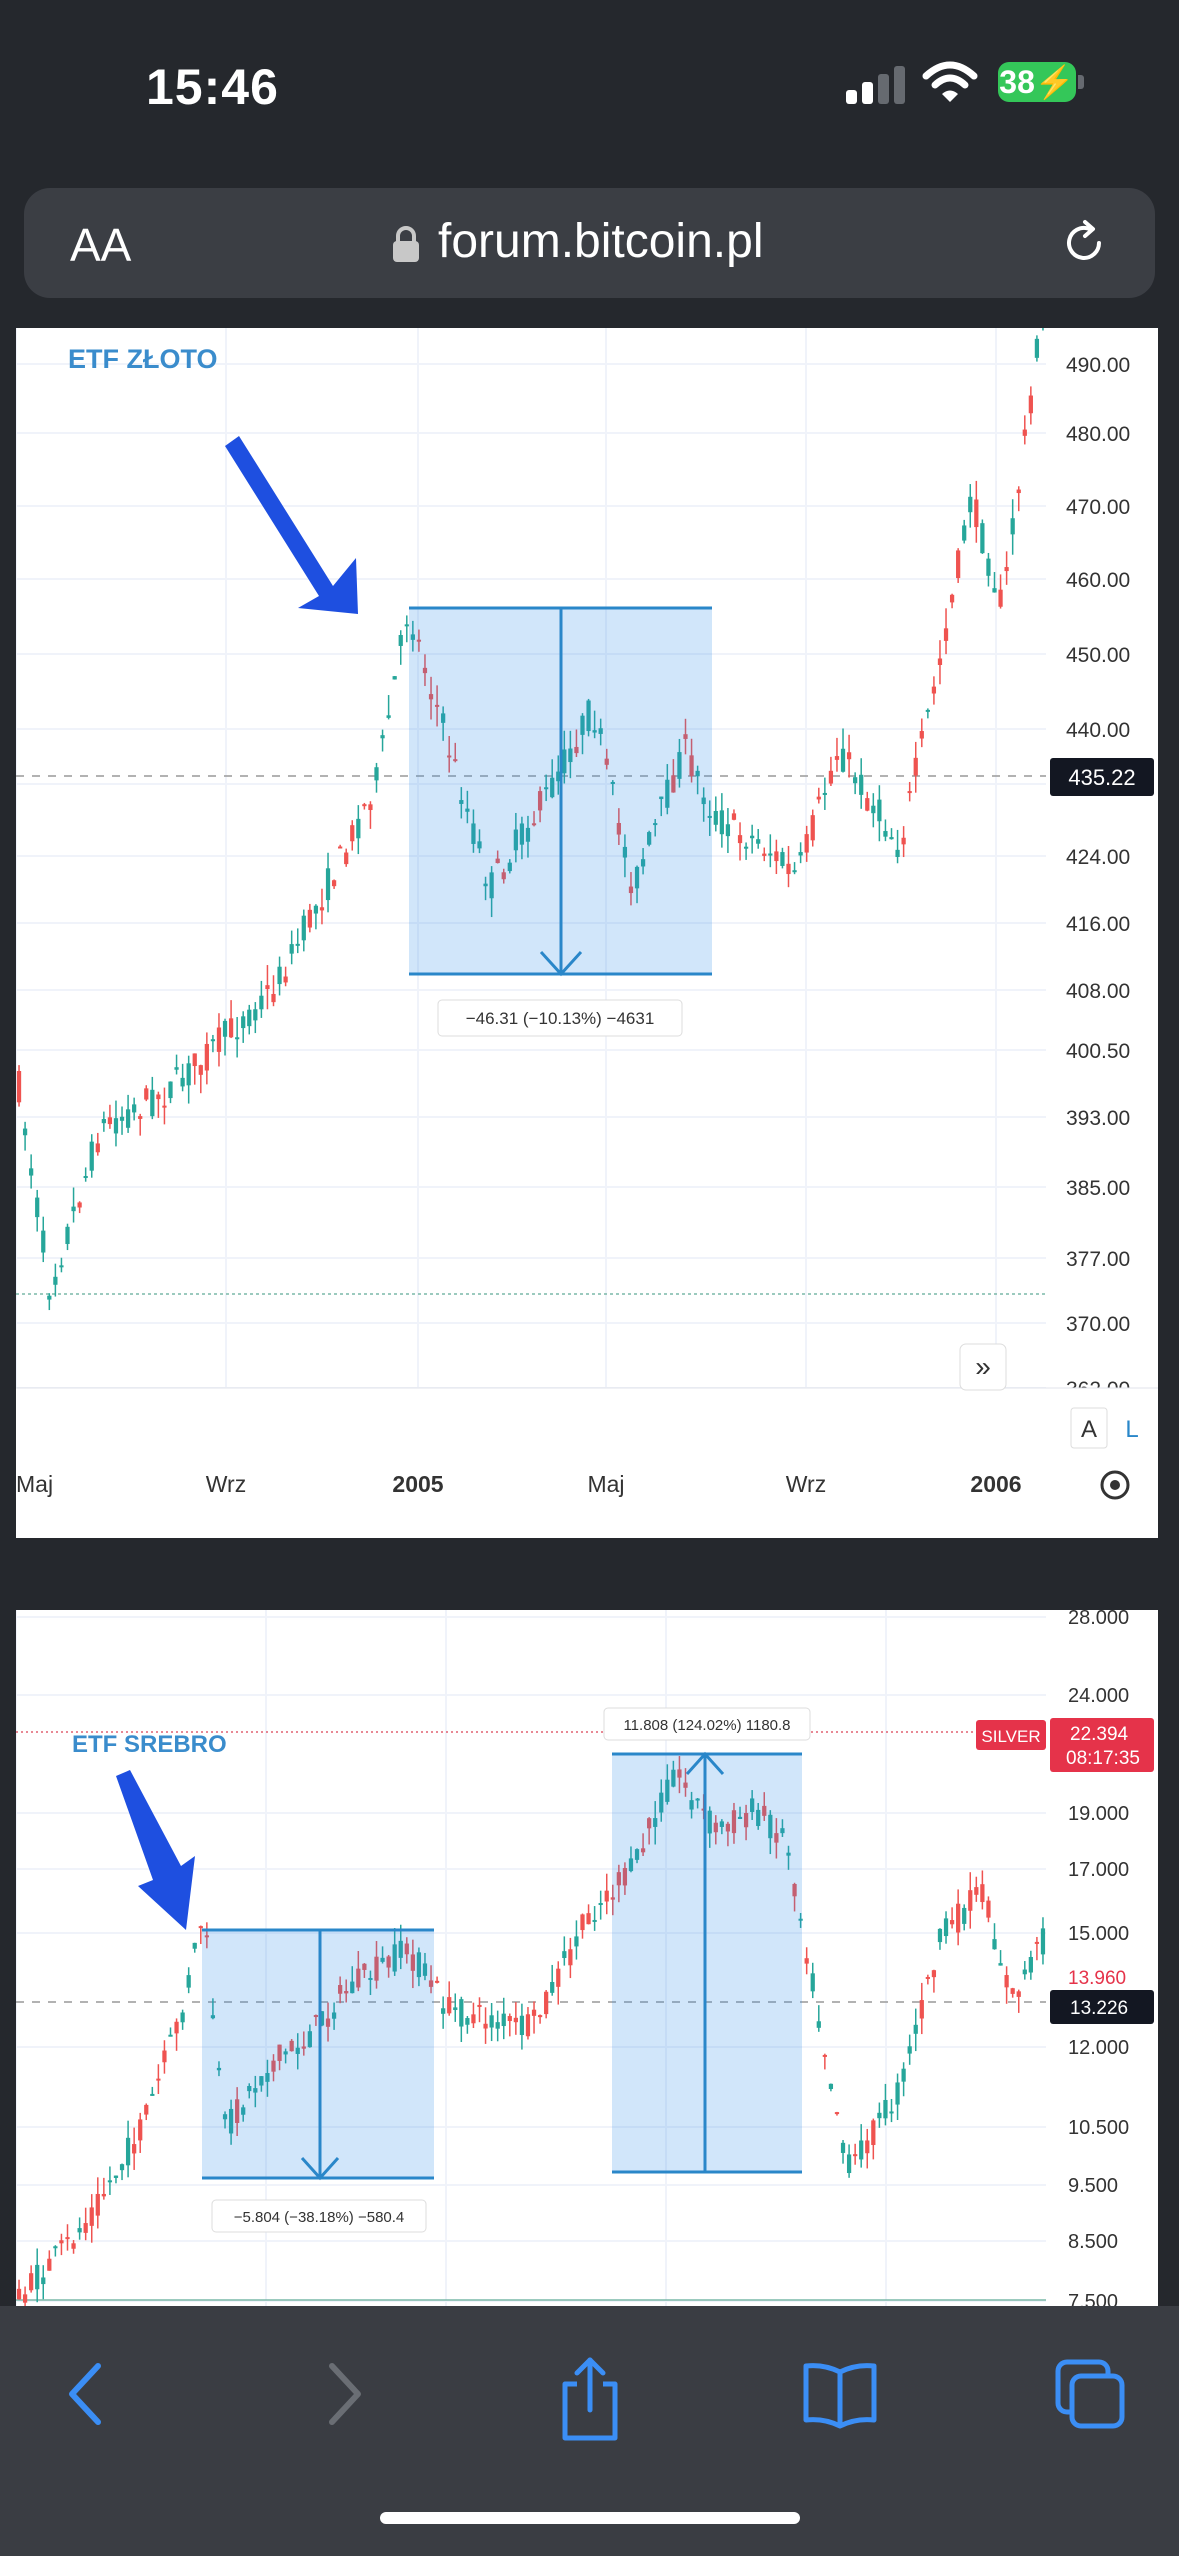 The height and width of the screenshot is (2556, 1179). What do you see at coordinates (1098, 2048) in the screenshot?
I see `y-tick-label: 12.000` at bounding box center [1098, 2048].